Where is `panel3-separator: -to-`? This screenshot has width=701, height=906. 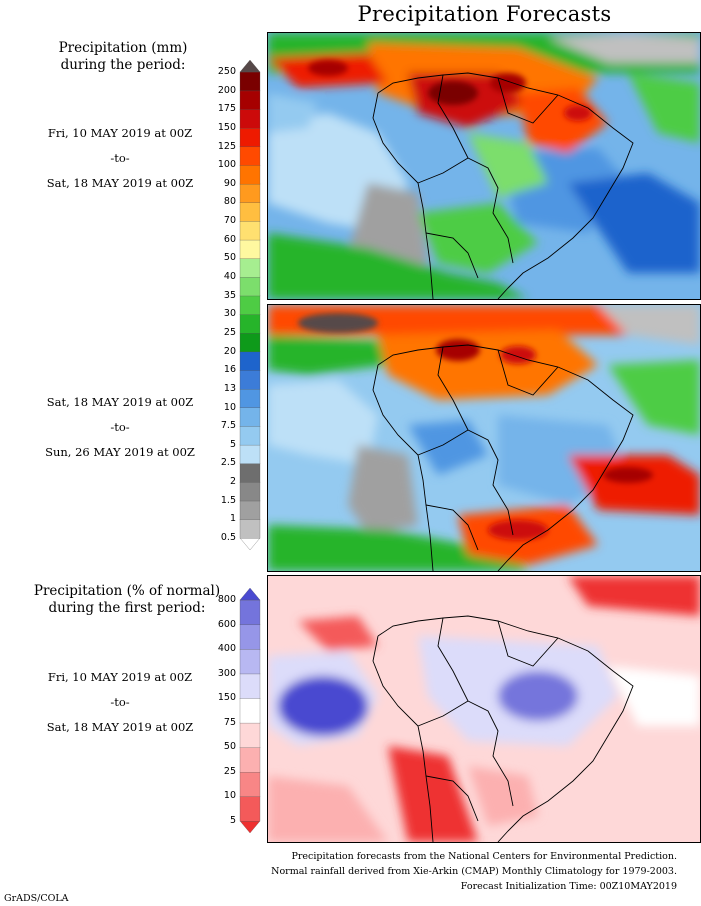
panel3-separator: -to- is located at coordinates (120, 702).